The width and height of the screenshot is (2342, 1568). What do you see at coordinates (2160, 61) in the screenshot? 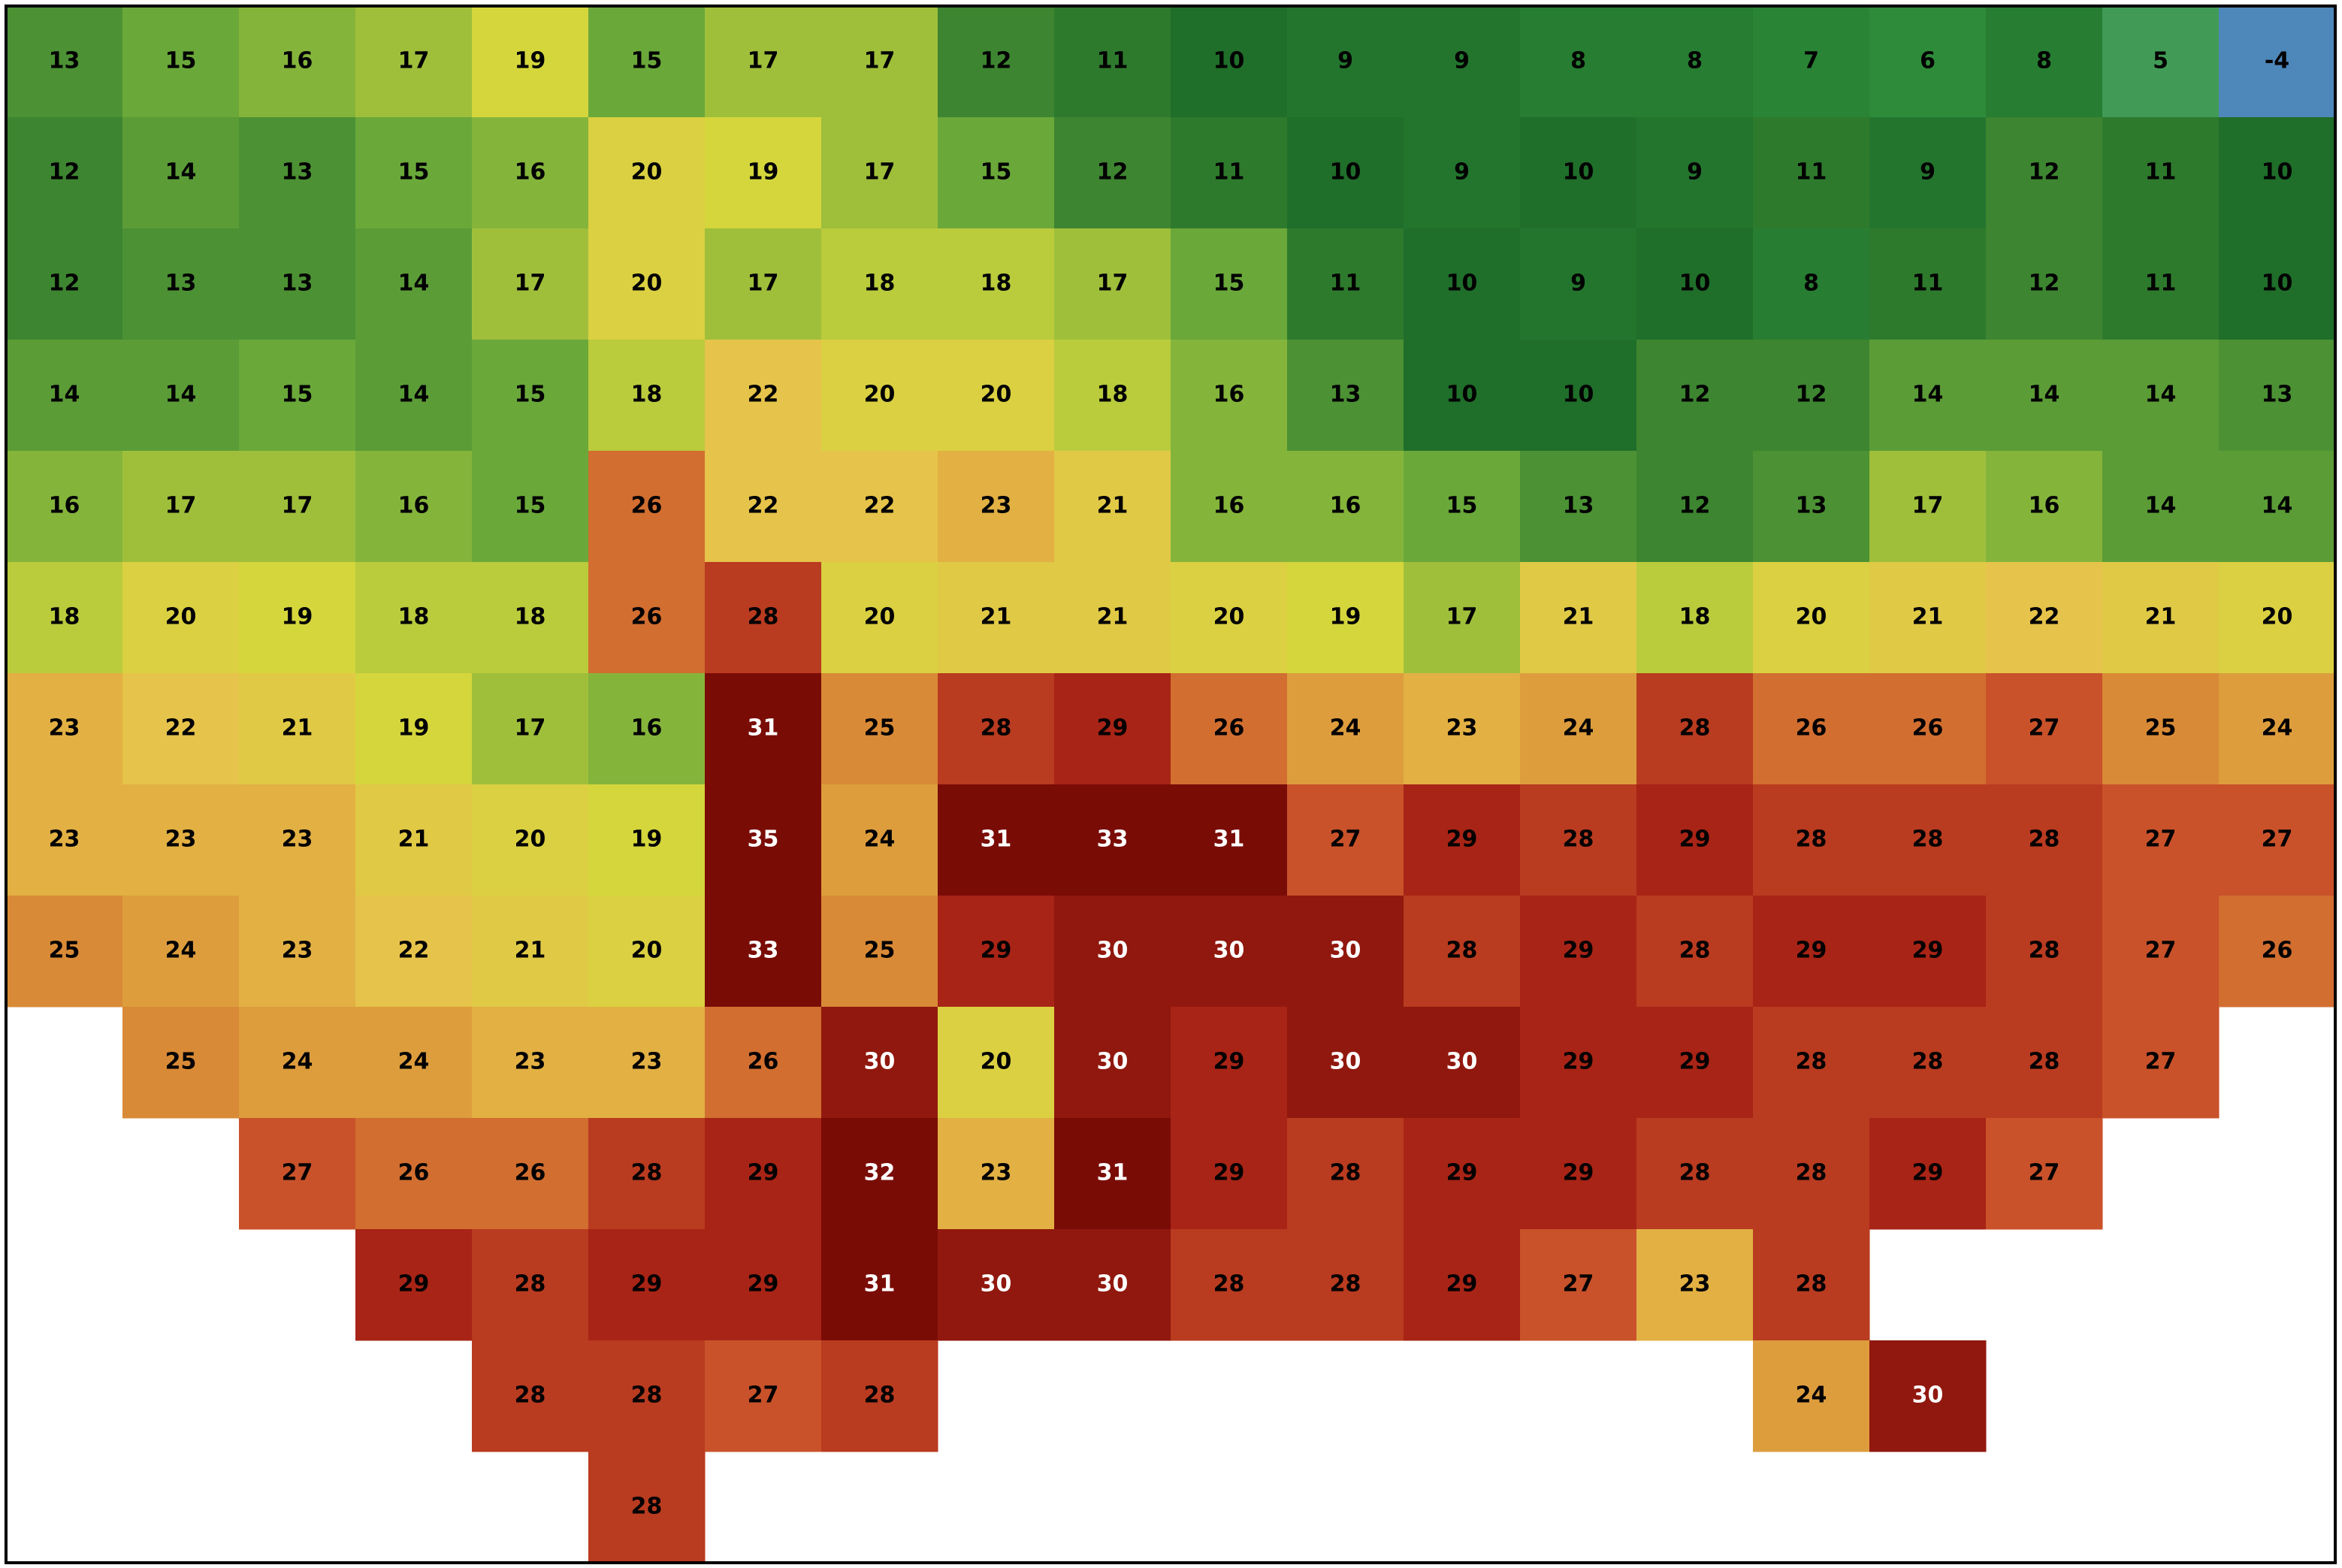
I see `temperature-label: 5` at bounding box center [2160, 61].